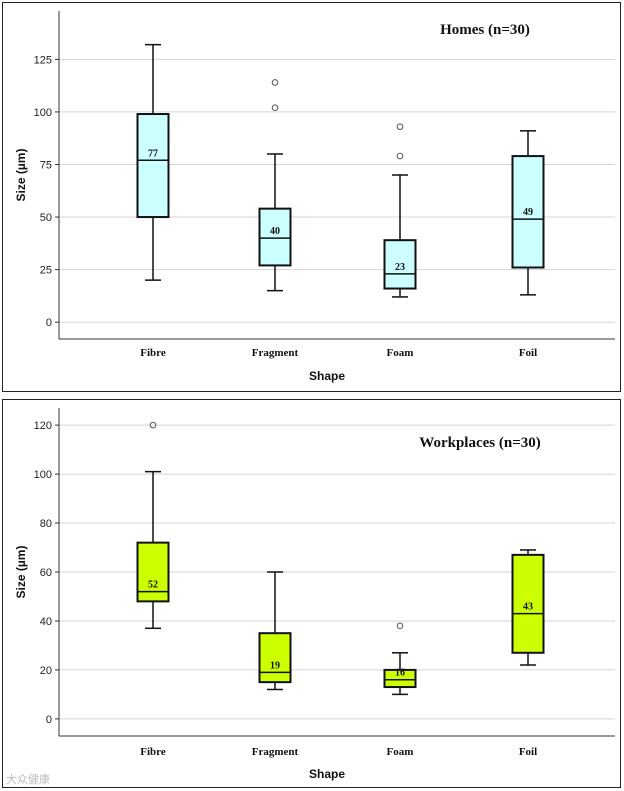 The image size is (624, 791). Describe the element at coordinates (153, 585) in the screenshot. I see `median-label: 52` at that location.